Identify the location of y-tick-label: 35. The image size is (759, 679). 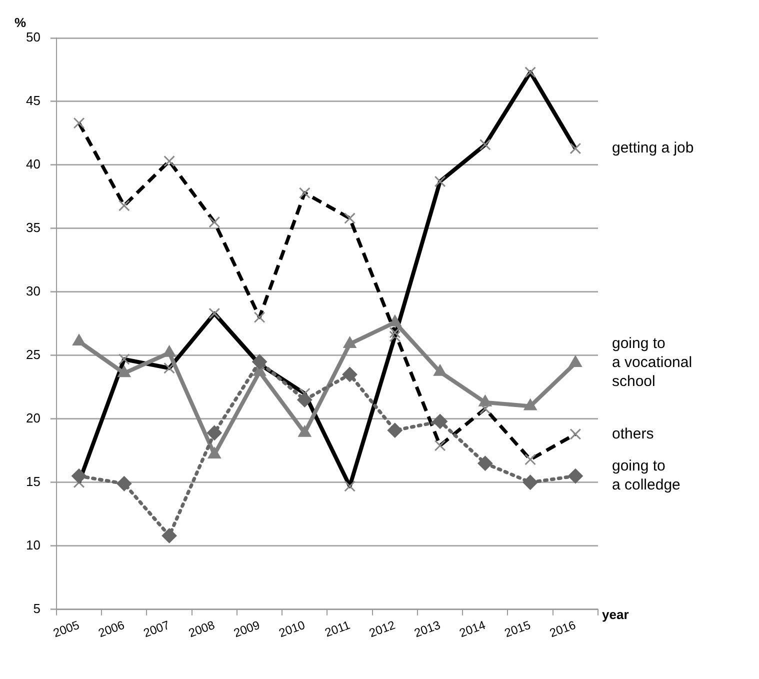
(33, 228).